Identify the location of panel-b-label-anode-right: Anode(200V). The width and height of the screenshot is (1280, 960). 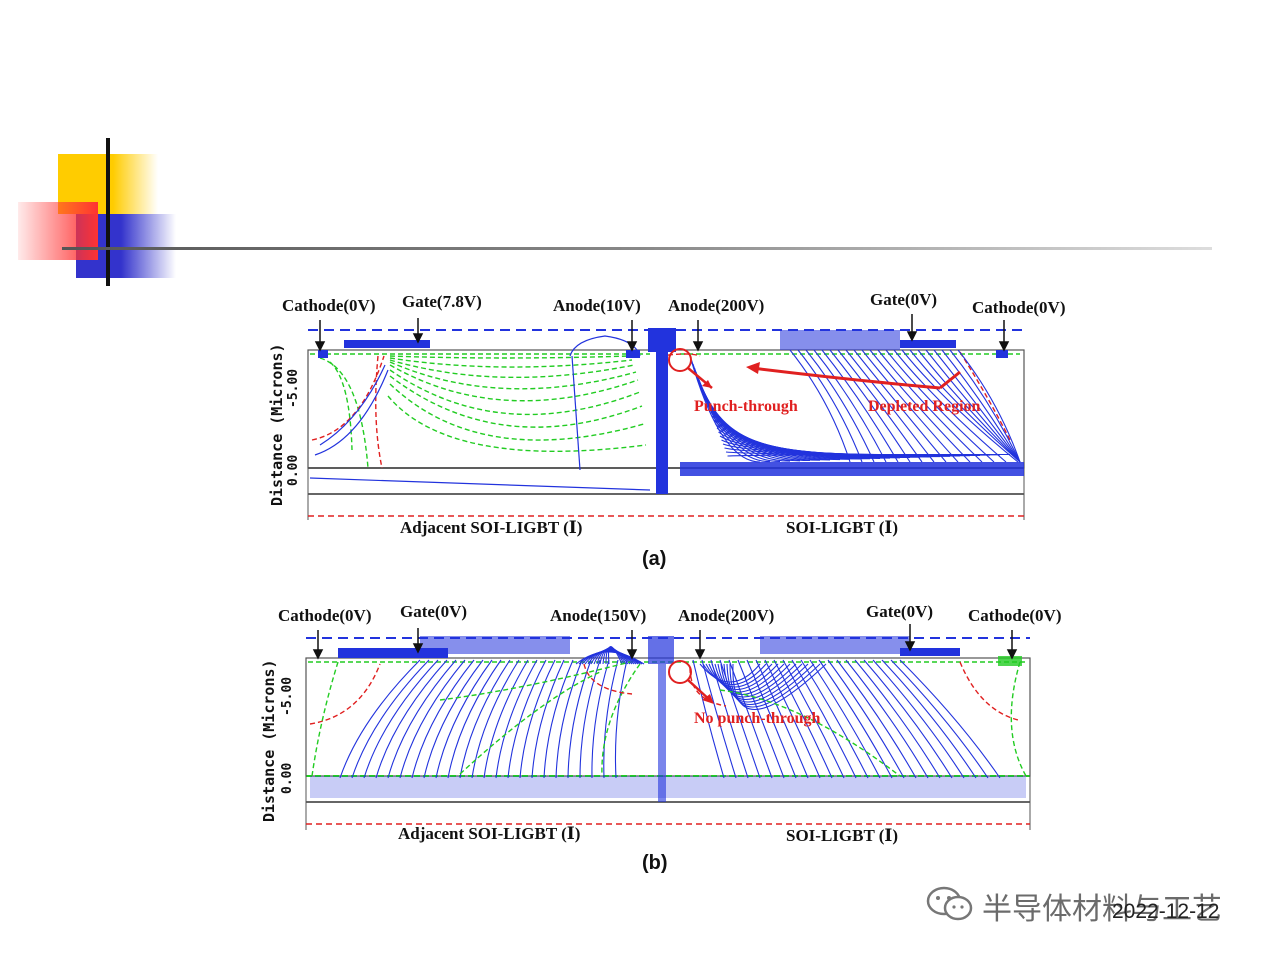
(726, 615).